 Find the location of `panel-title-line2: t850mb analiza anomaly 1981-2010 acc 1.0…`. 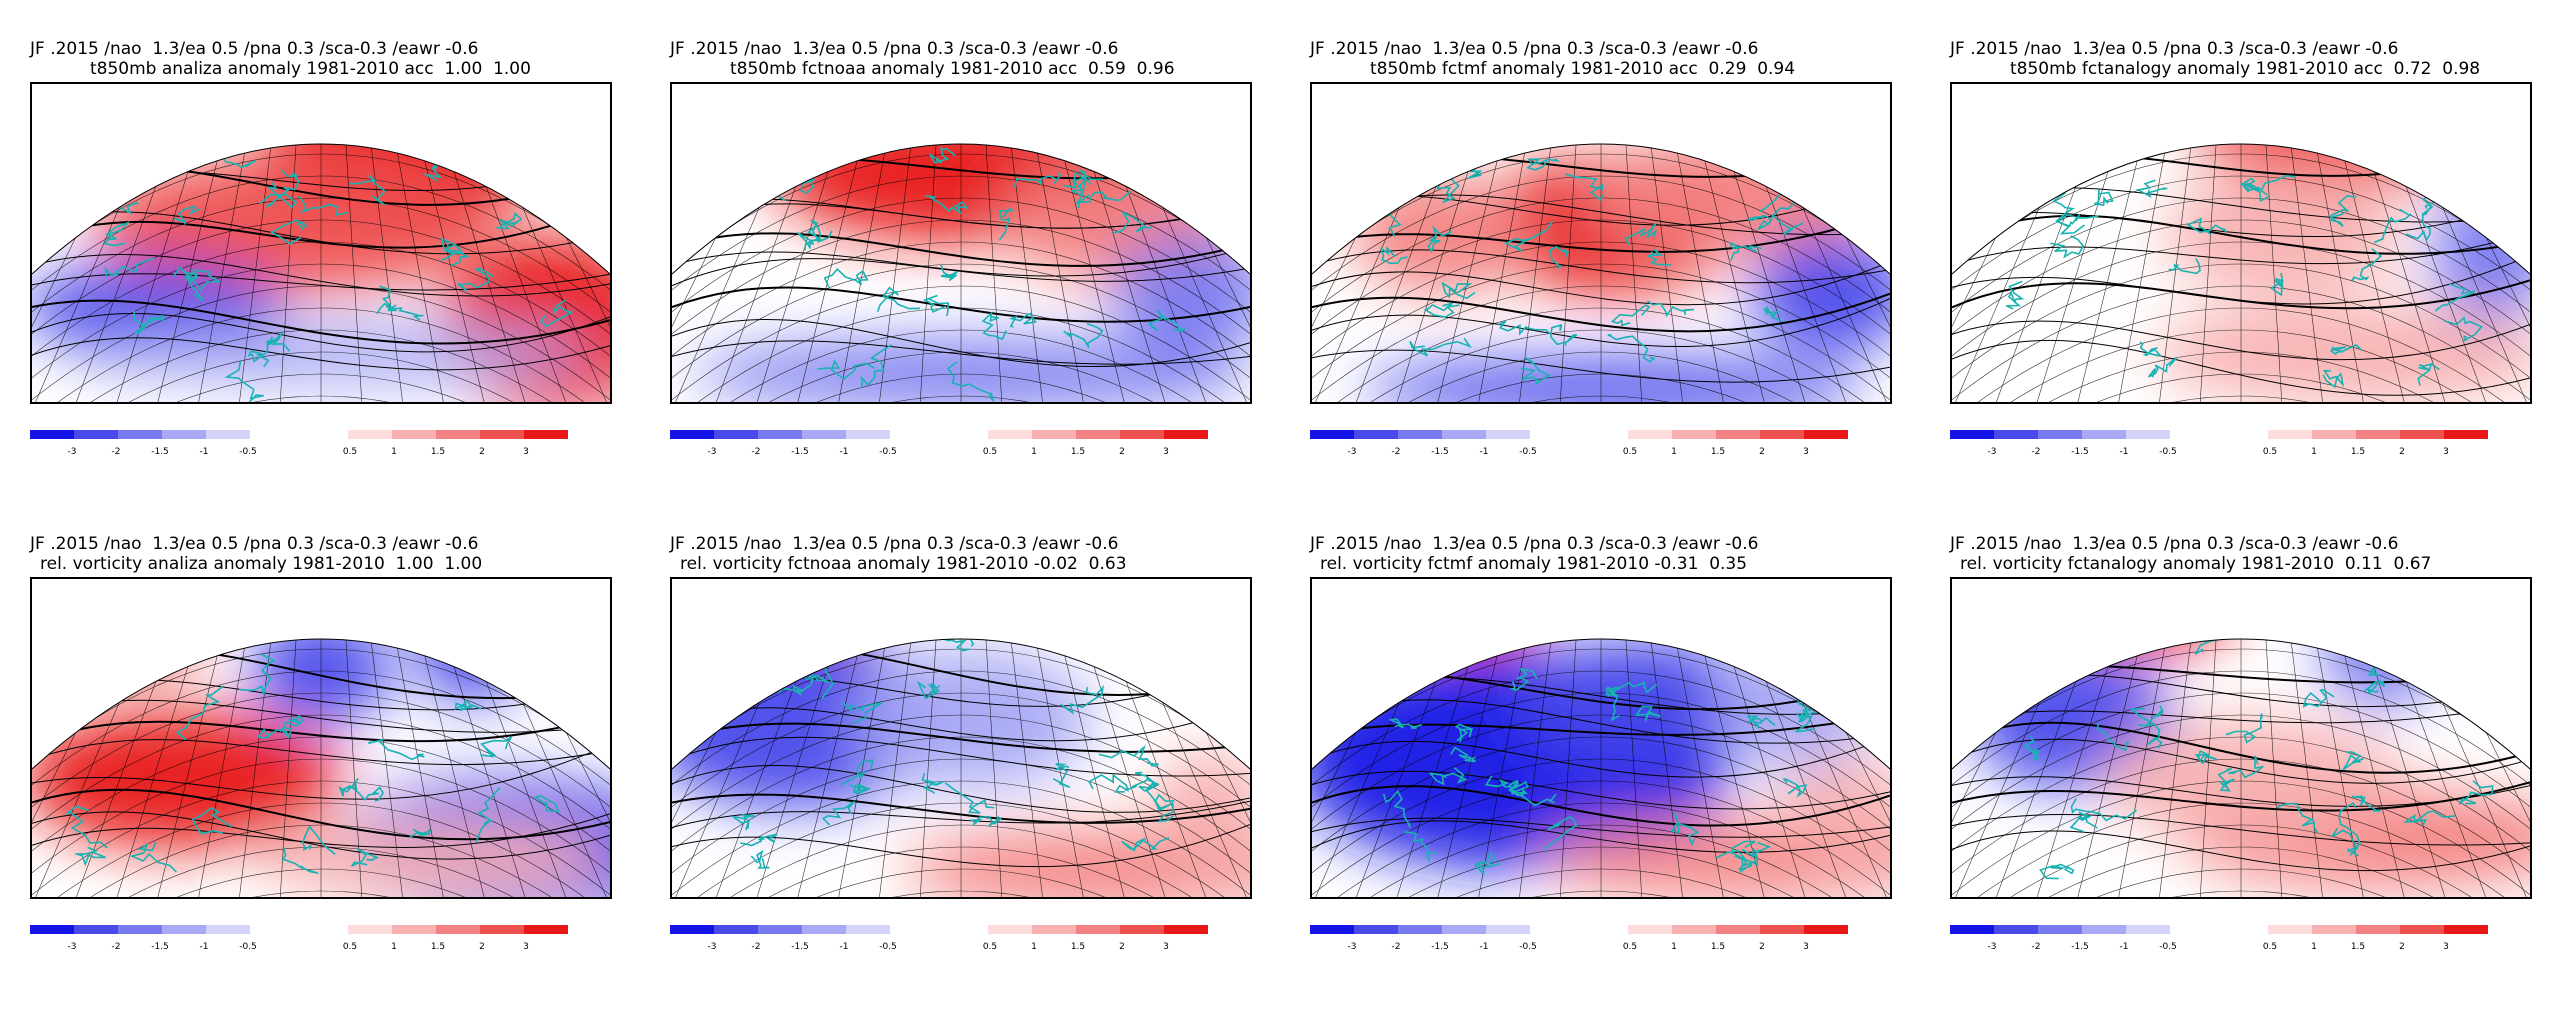

panel-title-line2: t850mb analiza anomaly 1981-2010 acc 1.0… is located at coordinates (310, 69).